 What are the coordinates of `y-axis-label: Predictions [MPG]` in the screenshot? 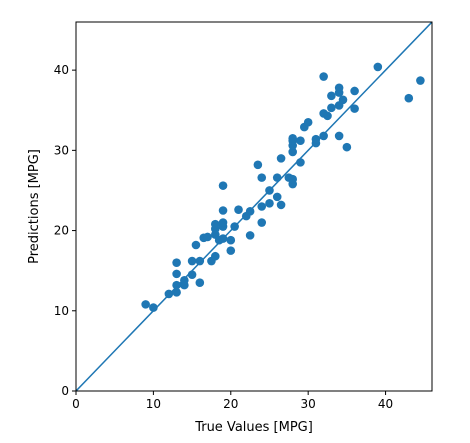 It's located at (34, 206).